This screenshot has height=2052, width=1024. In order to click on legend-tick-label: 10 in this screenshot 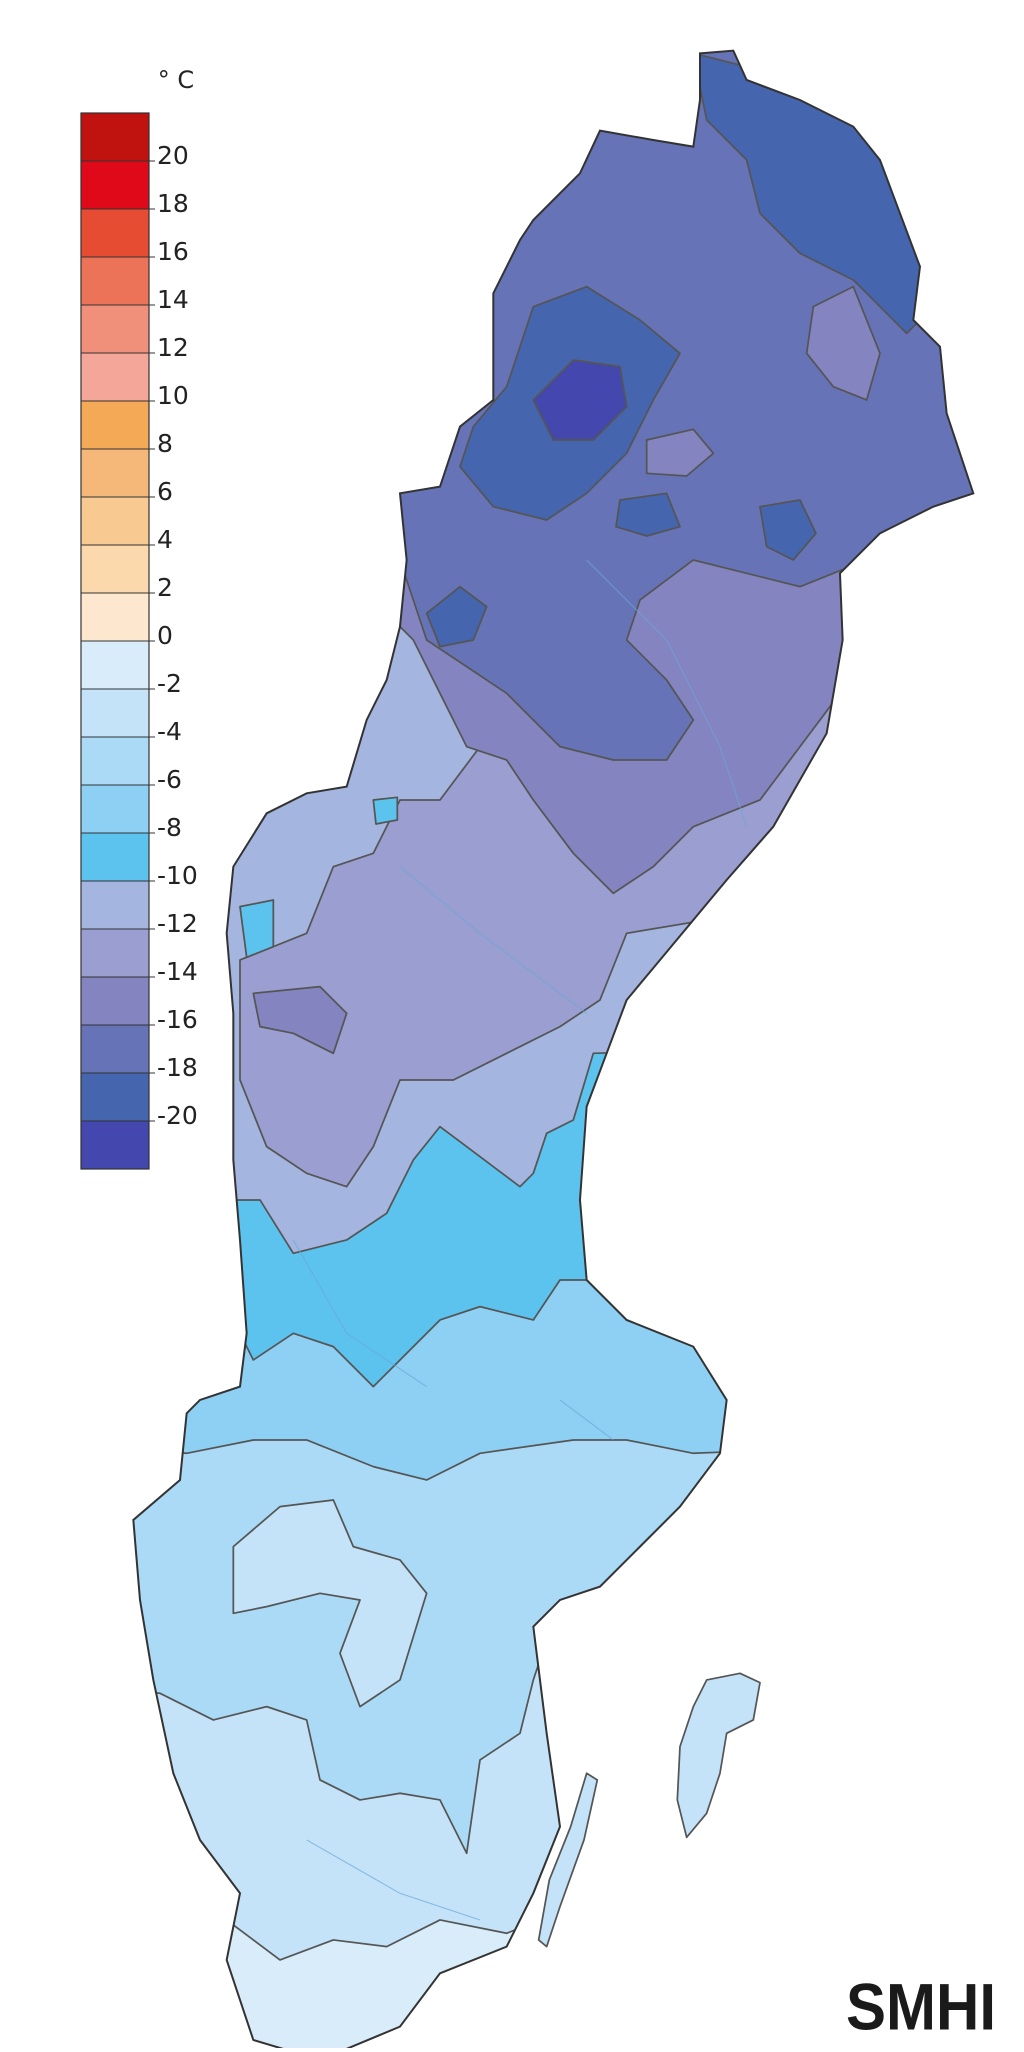, I will do `click(173, 395)`.